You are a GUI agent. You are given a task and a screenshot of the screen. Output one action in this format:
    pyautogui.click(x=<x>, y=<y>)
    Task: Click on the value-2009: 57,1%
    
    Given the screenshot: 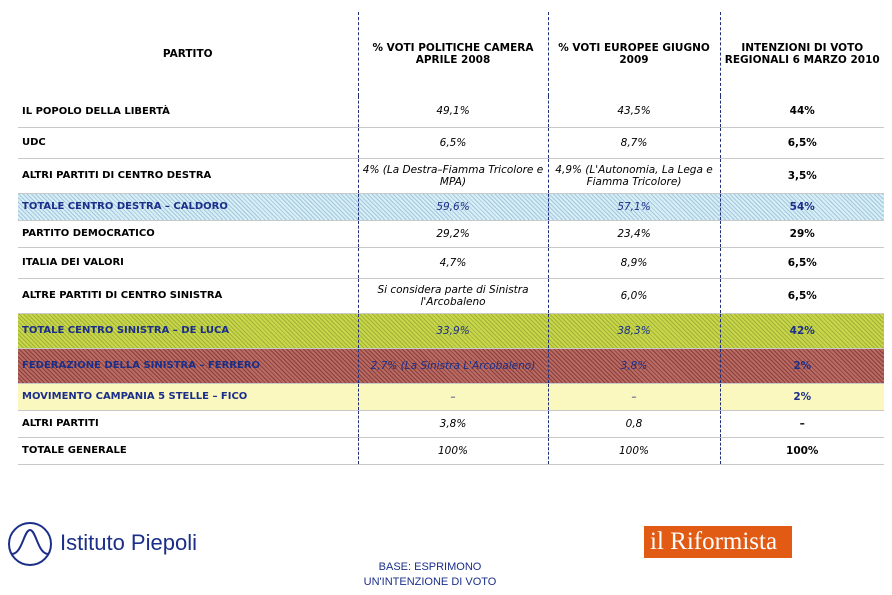 What is the action you would take?
    pyautogui.click(x=633, y=207)
    